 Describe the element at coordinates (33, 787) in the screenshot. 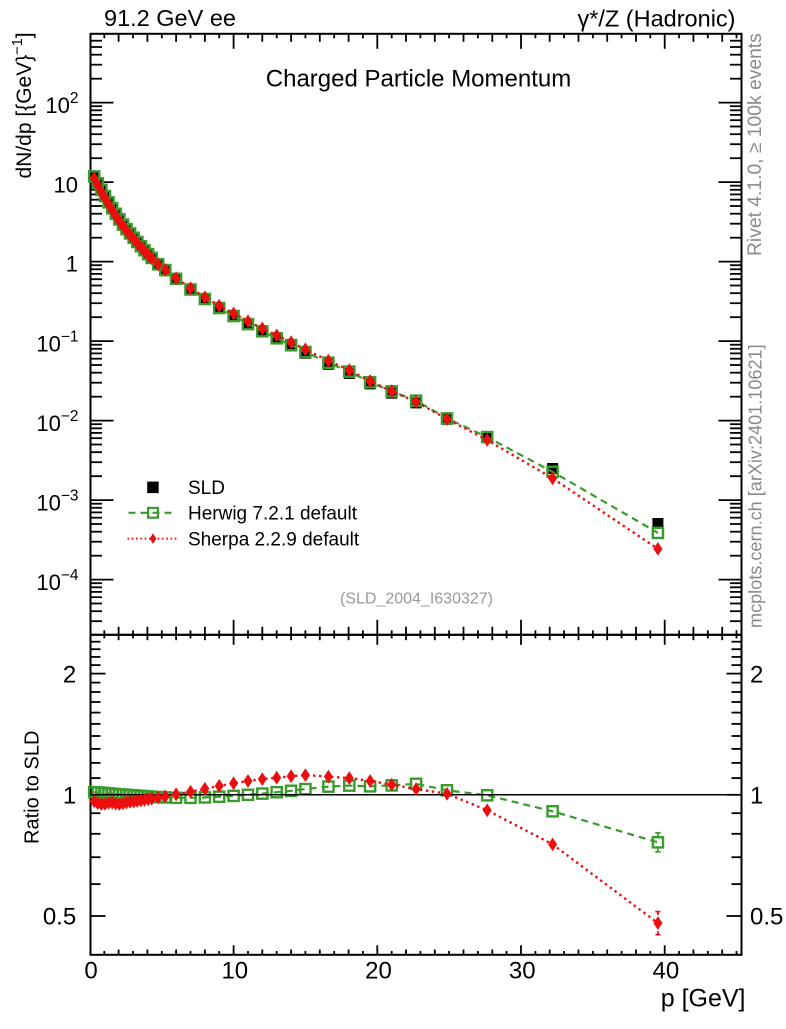

I see `svg-text: Ratio to SLD` at that location.